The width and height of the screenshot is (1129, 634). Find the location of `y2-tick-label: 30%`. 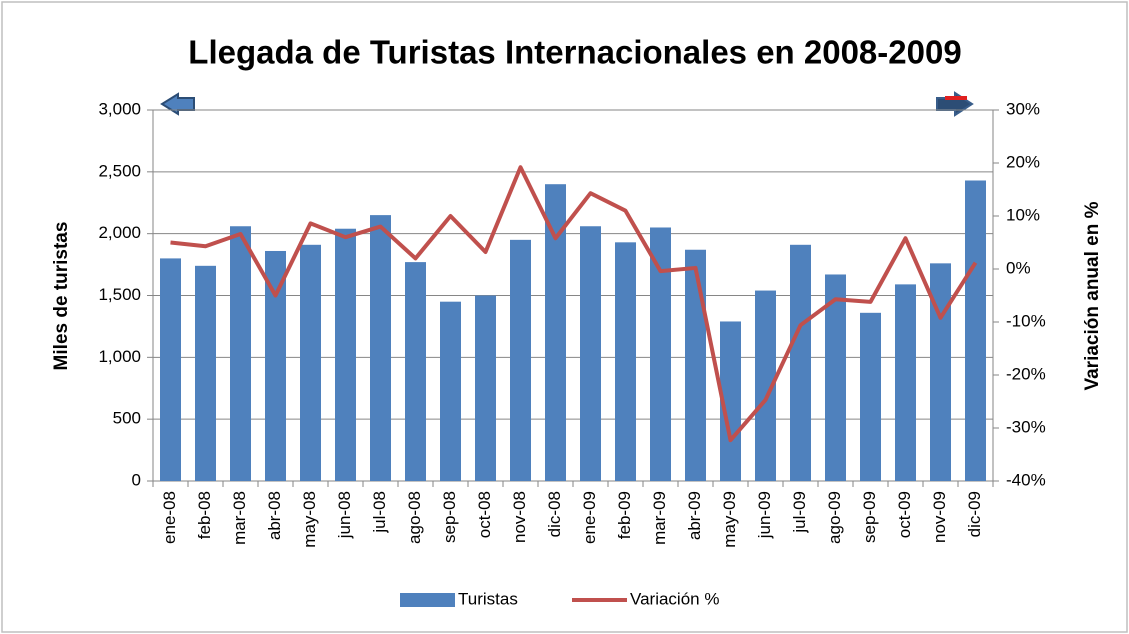

y2-tick-label: 30% is located at coordinates (1023, 108).